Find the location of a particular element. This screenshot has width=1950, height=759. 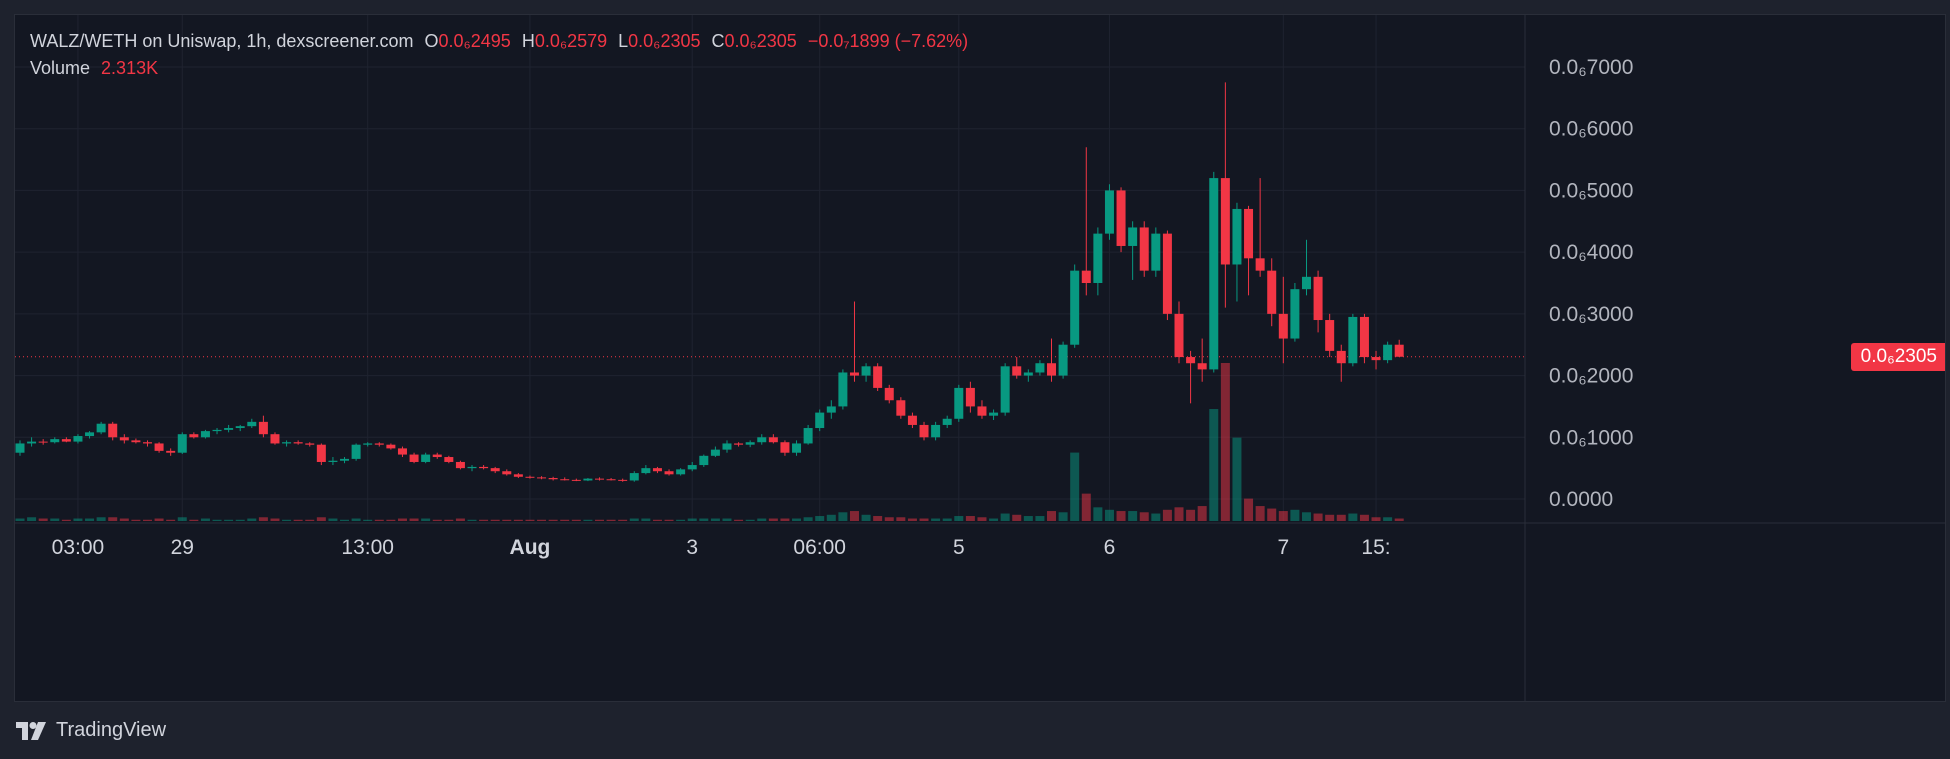

close-value: 0.0₆2305 is located at coordinates (760, 41).